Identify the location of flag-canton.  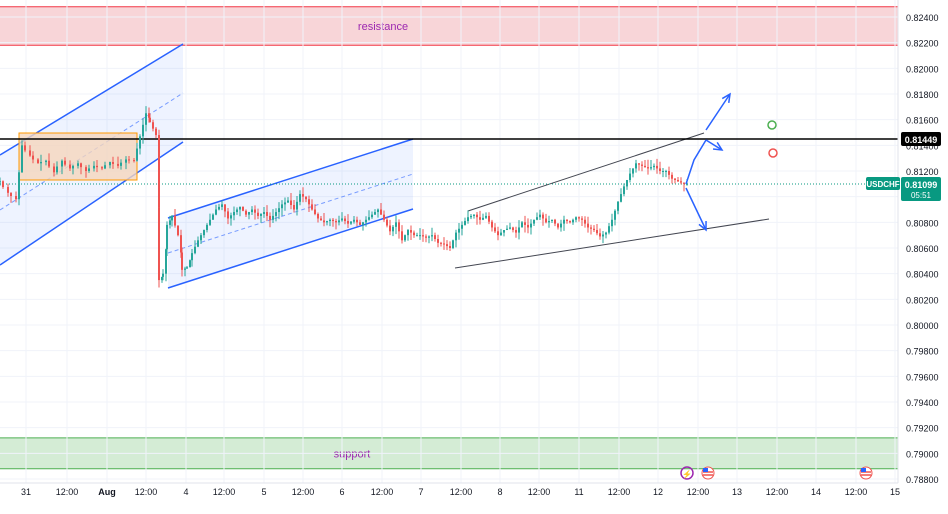
(705, 470).